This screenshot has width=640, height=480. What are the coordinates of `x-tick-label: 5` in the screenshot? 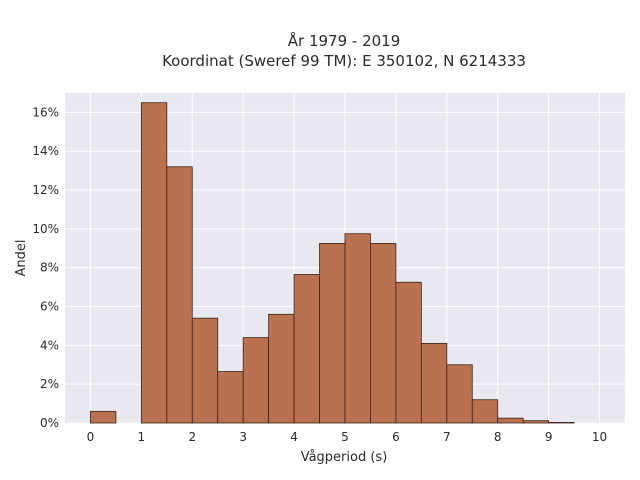 It's located at (345, 437).